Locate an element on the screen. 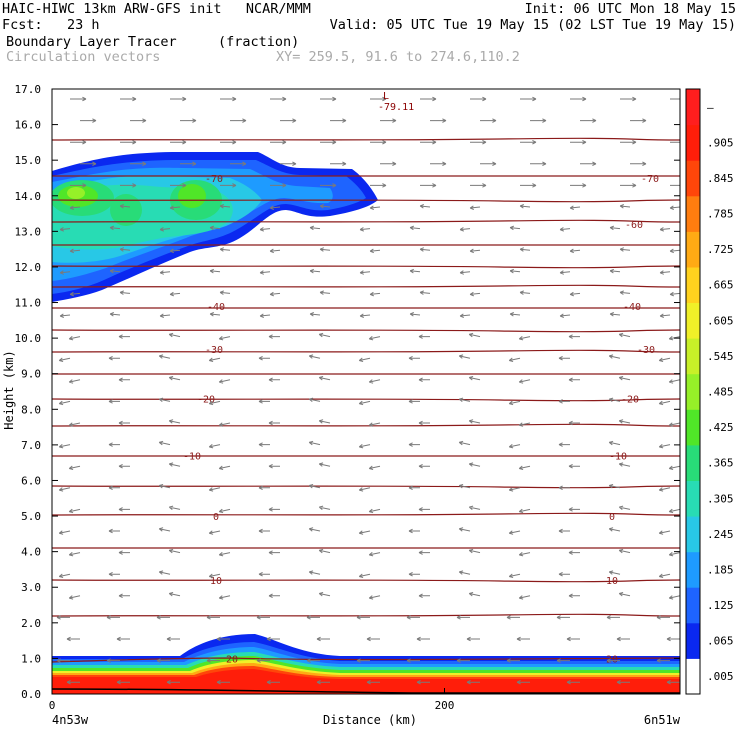  colorbar-label: .845 is located at coordinates (720, 178).